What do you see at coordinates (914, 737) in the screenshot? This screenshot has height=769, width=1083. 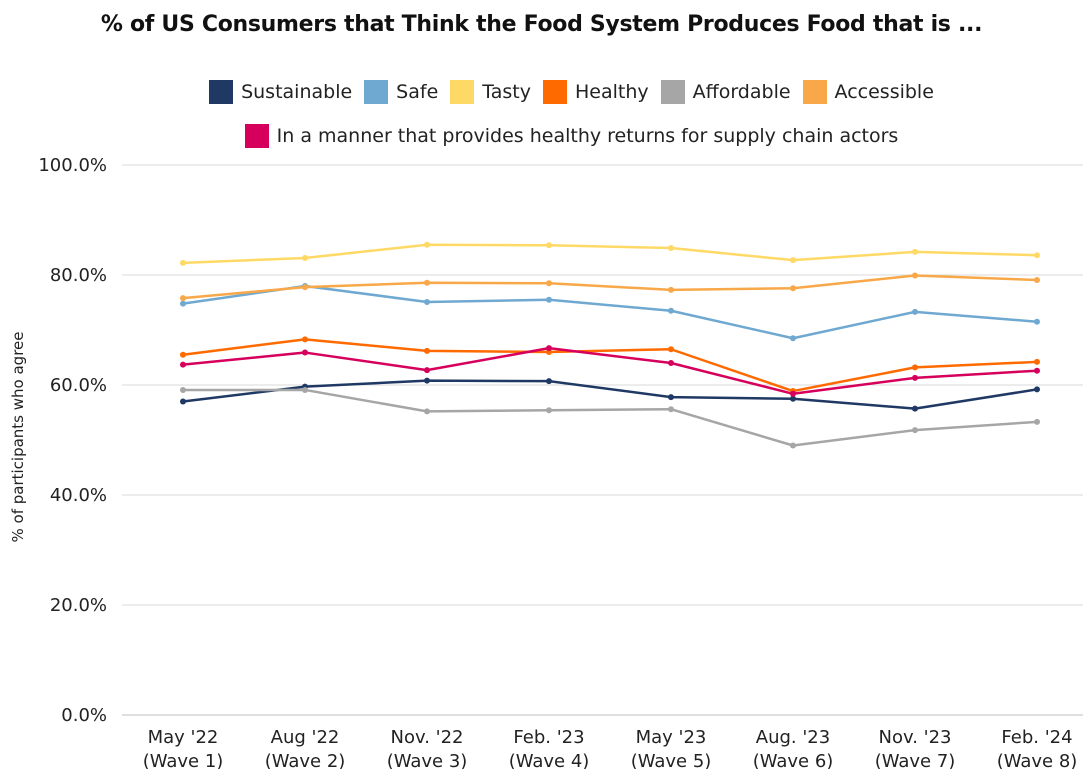 I see `x-tick-label: Nov. '23` at bounding box center [914, 737].